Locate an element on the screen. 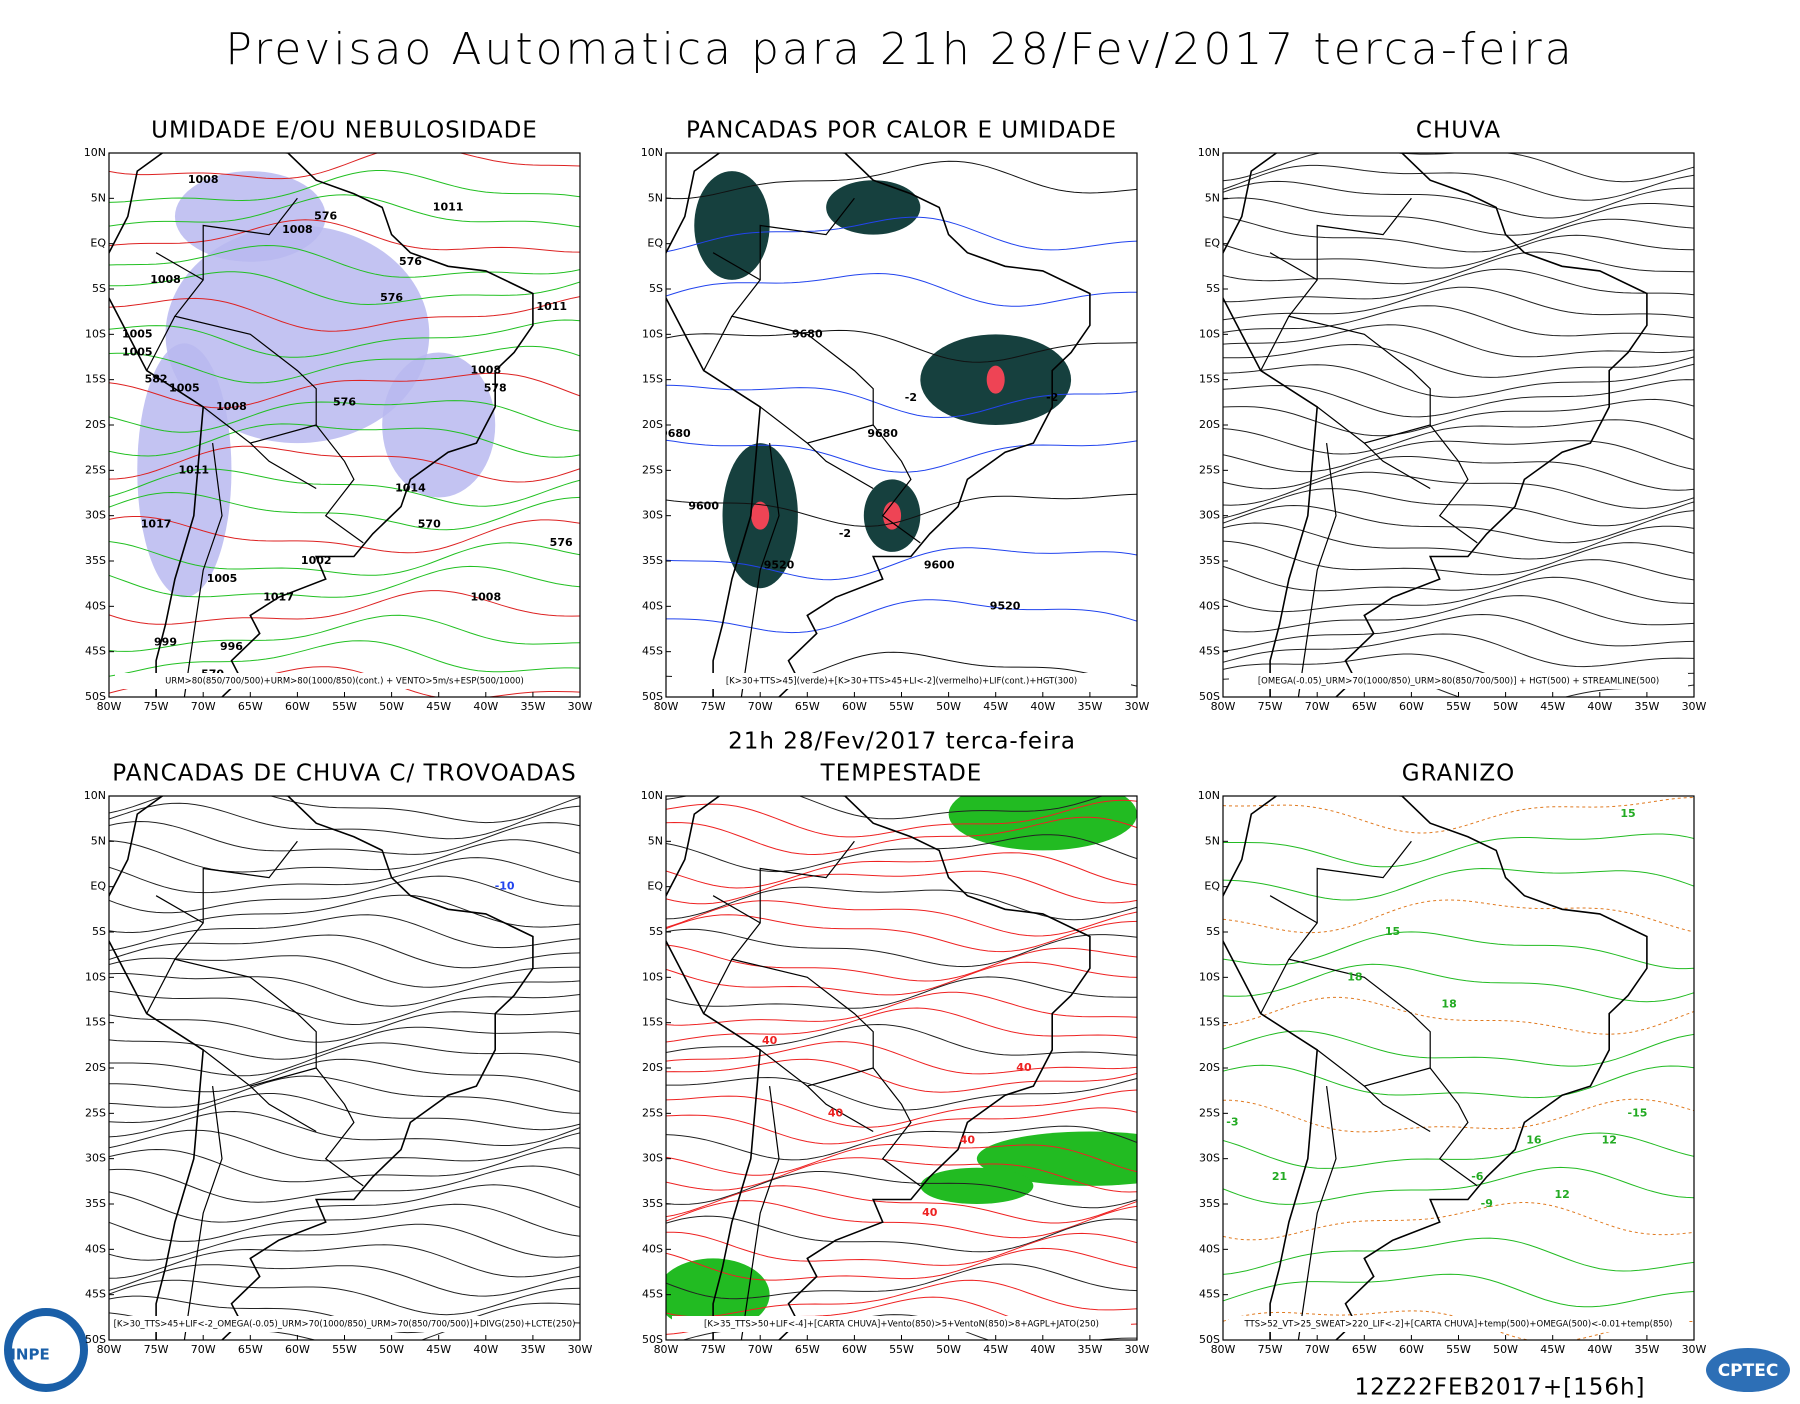  lon-label: 40W is located at coordinates (1599, 706).